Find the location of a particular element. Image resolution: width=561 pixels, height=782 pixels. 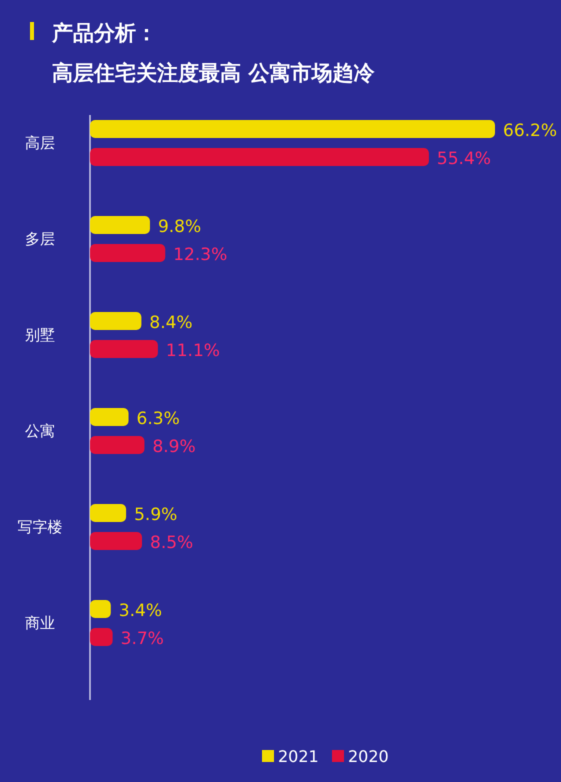

y-tick-label: 高层 is located at coordinates (40, 143).